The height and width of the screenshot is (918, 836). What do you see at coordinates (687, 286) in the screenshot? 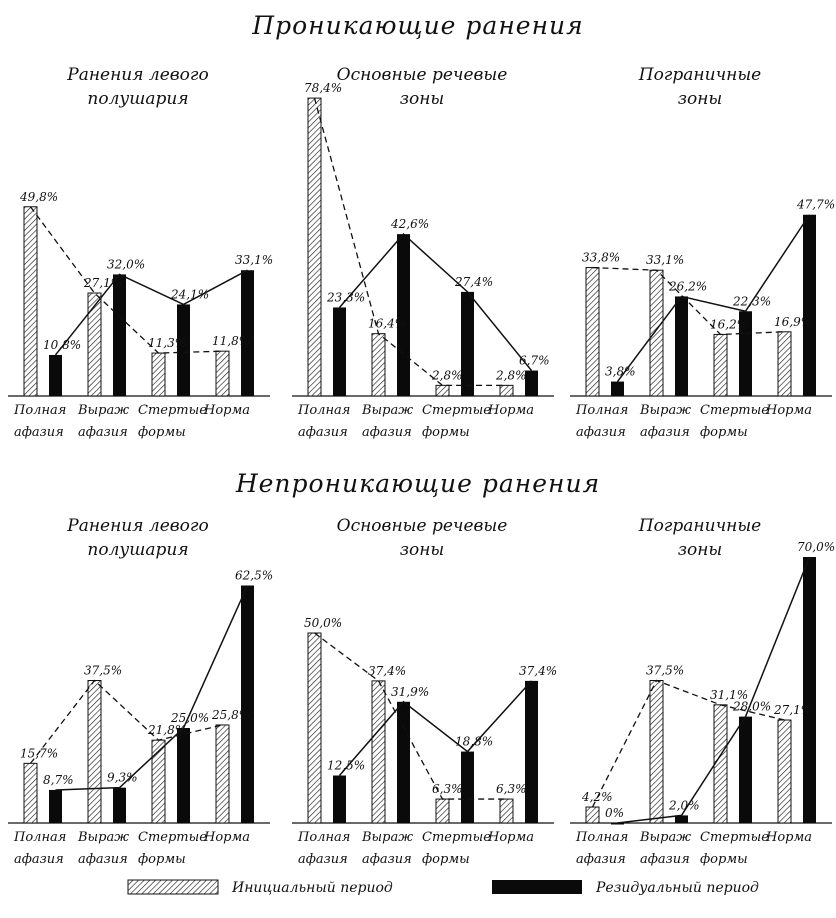
I see `data-label-residual: 26,2%` at bounding box center [687, 286].